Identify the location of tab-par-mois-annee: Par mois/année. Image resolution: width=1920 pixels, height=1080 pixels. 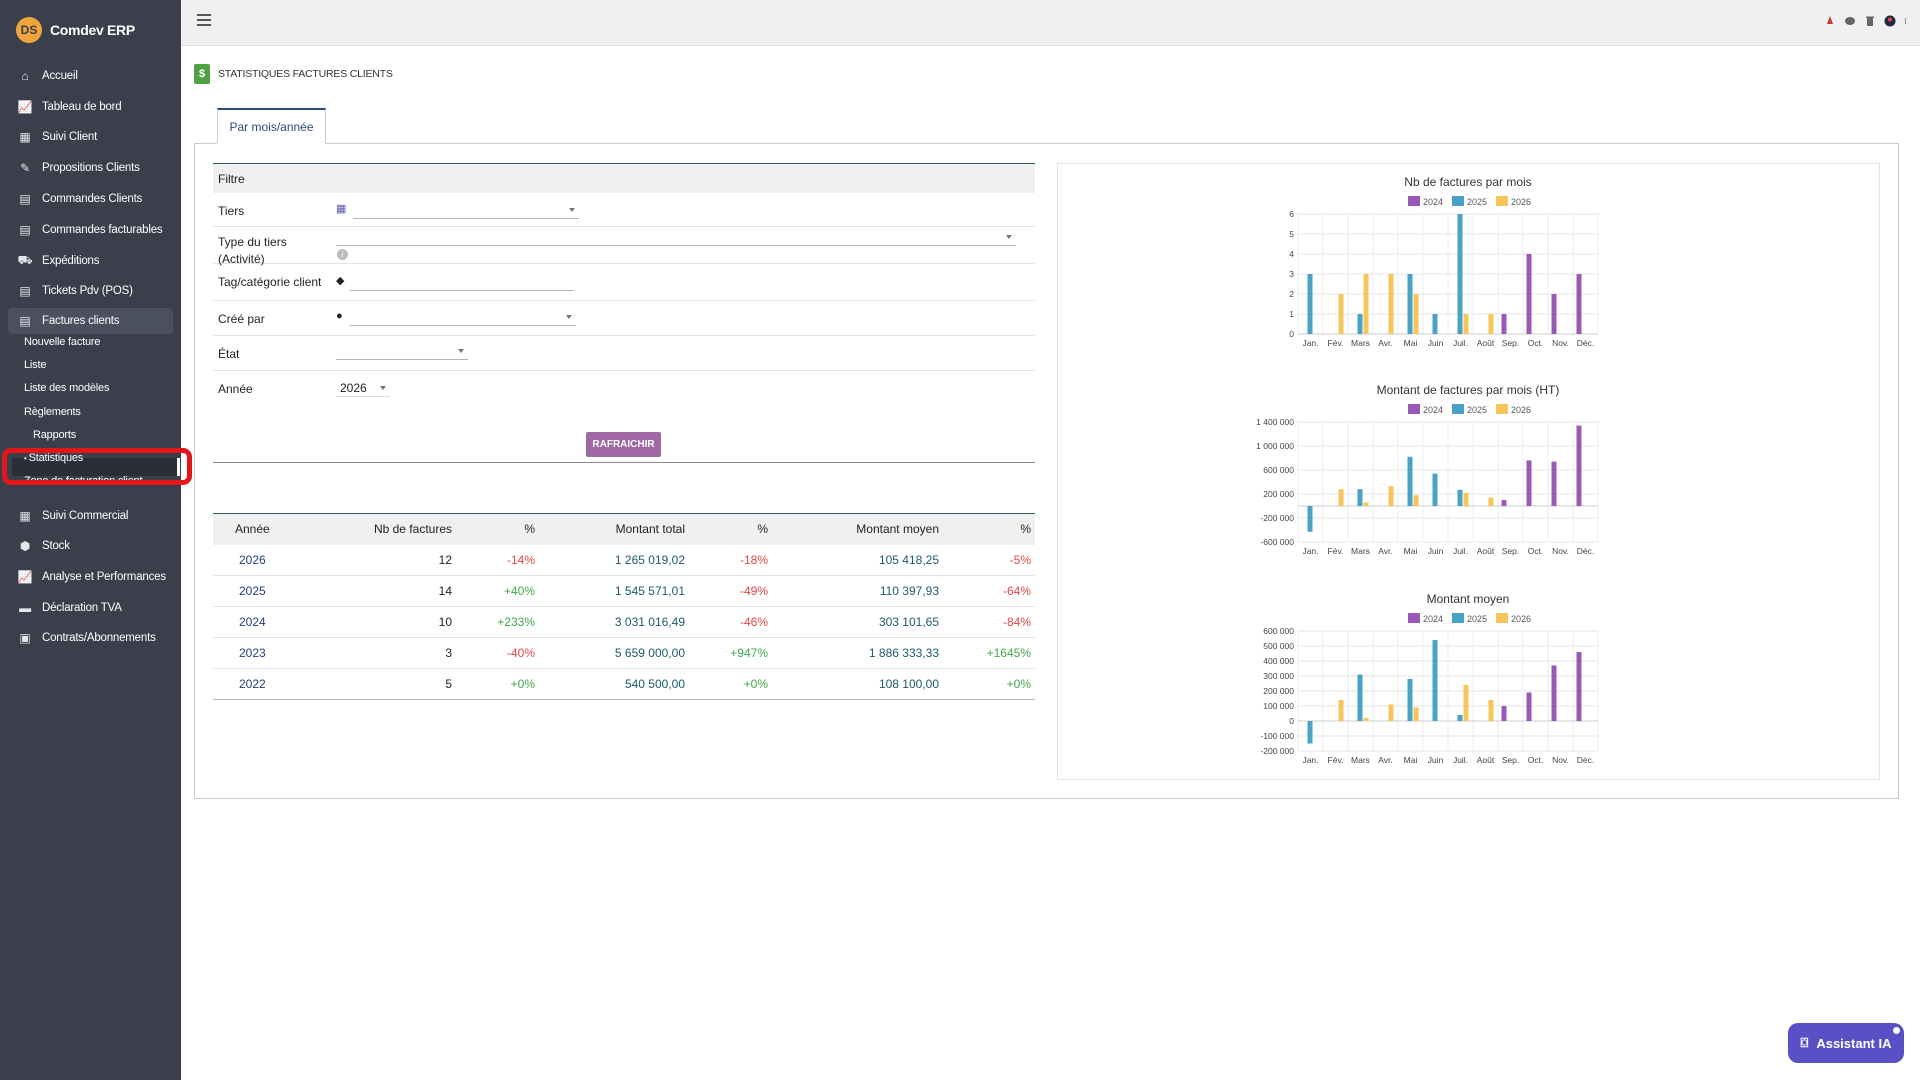
(271, 126).